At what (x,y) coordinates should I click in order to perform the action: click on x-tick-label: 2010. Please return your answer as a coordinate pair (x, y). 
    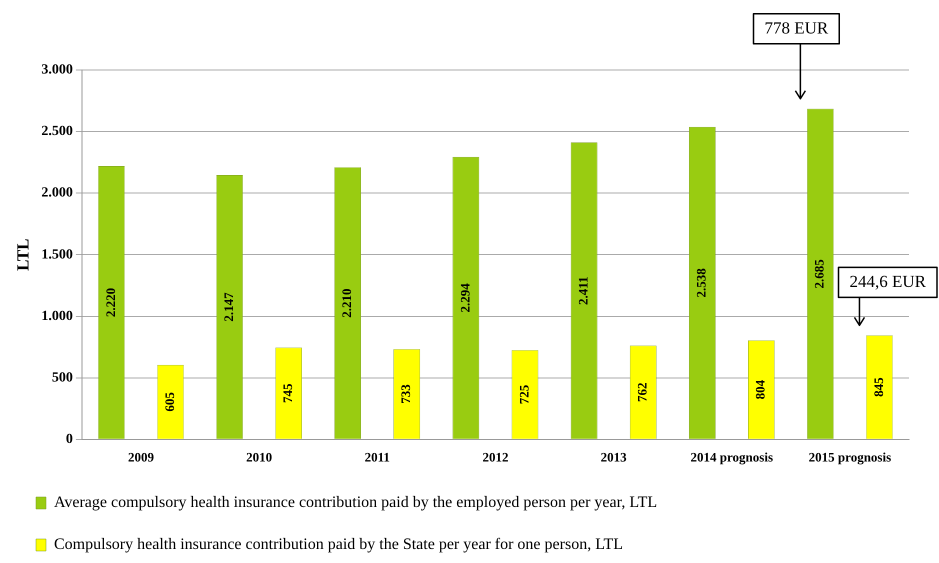
    Looking at the image, I should click on (259, 457).